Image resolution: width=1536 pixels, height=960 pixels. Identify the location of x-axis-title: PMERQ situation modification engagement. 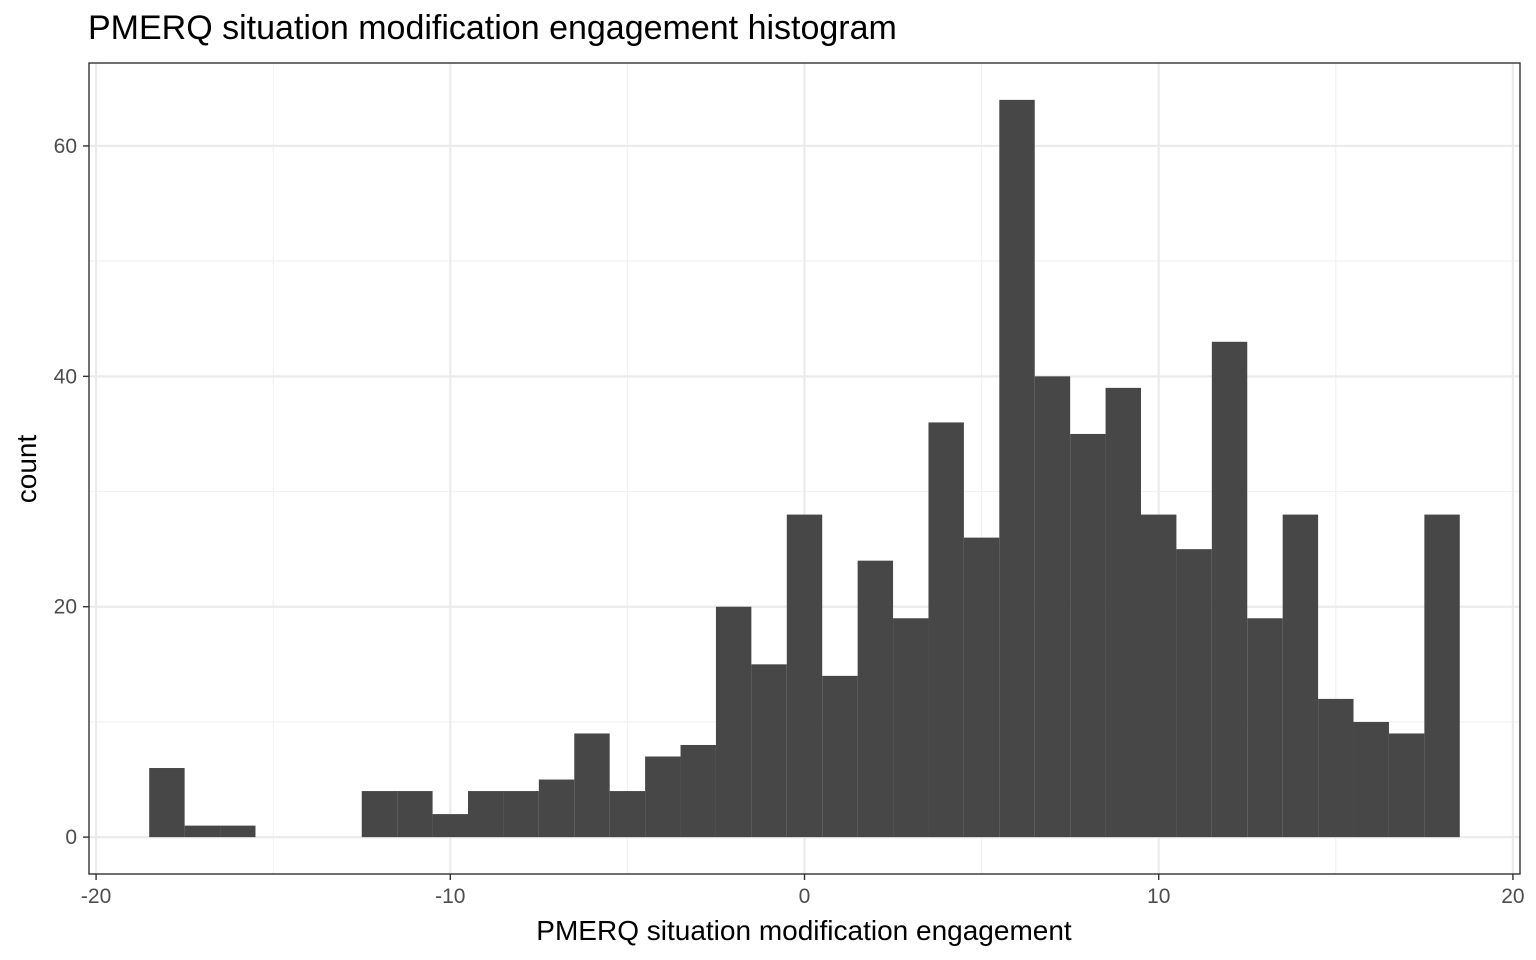
(804, 930).